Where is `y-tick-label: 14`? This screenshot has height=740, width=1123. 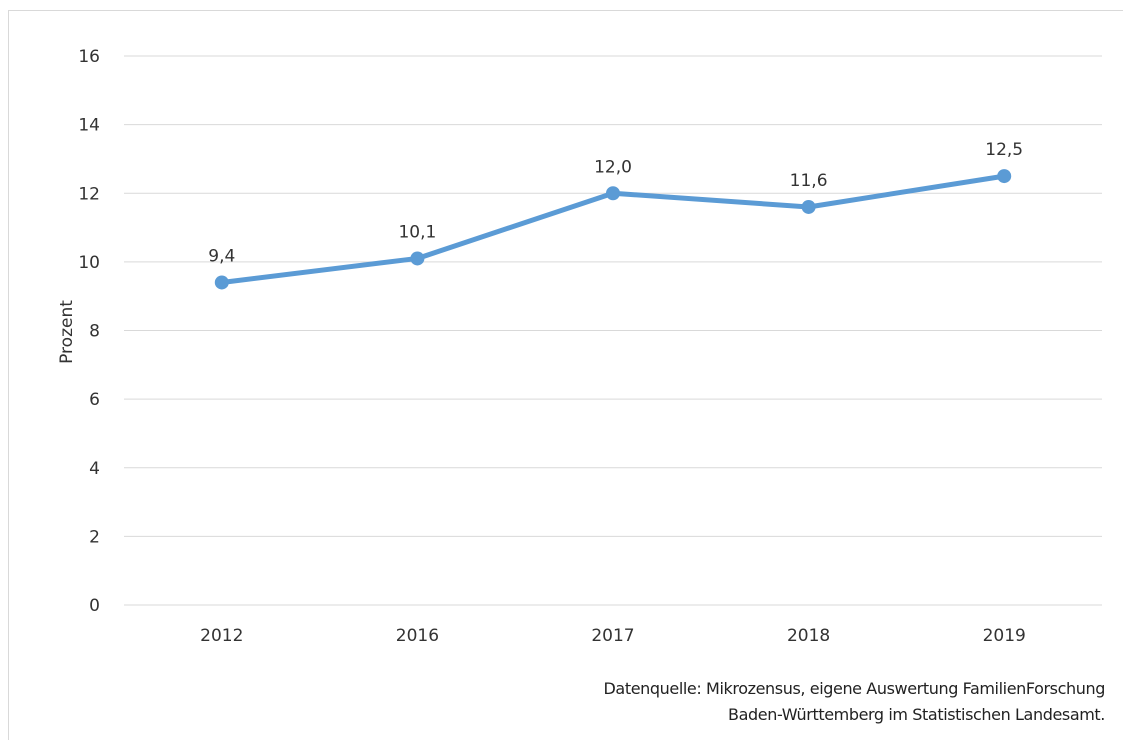
y-tick-label: 14 is located at coordinates (89, 126).